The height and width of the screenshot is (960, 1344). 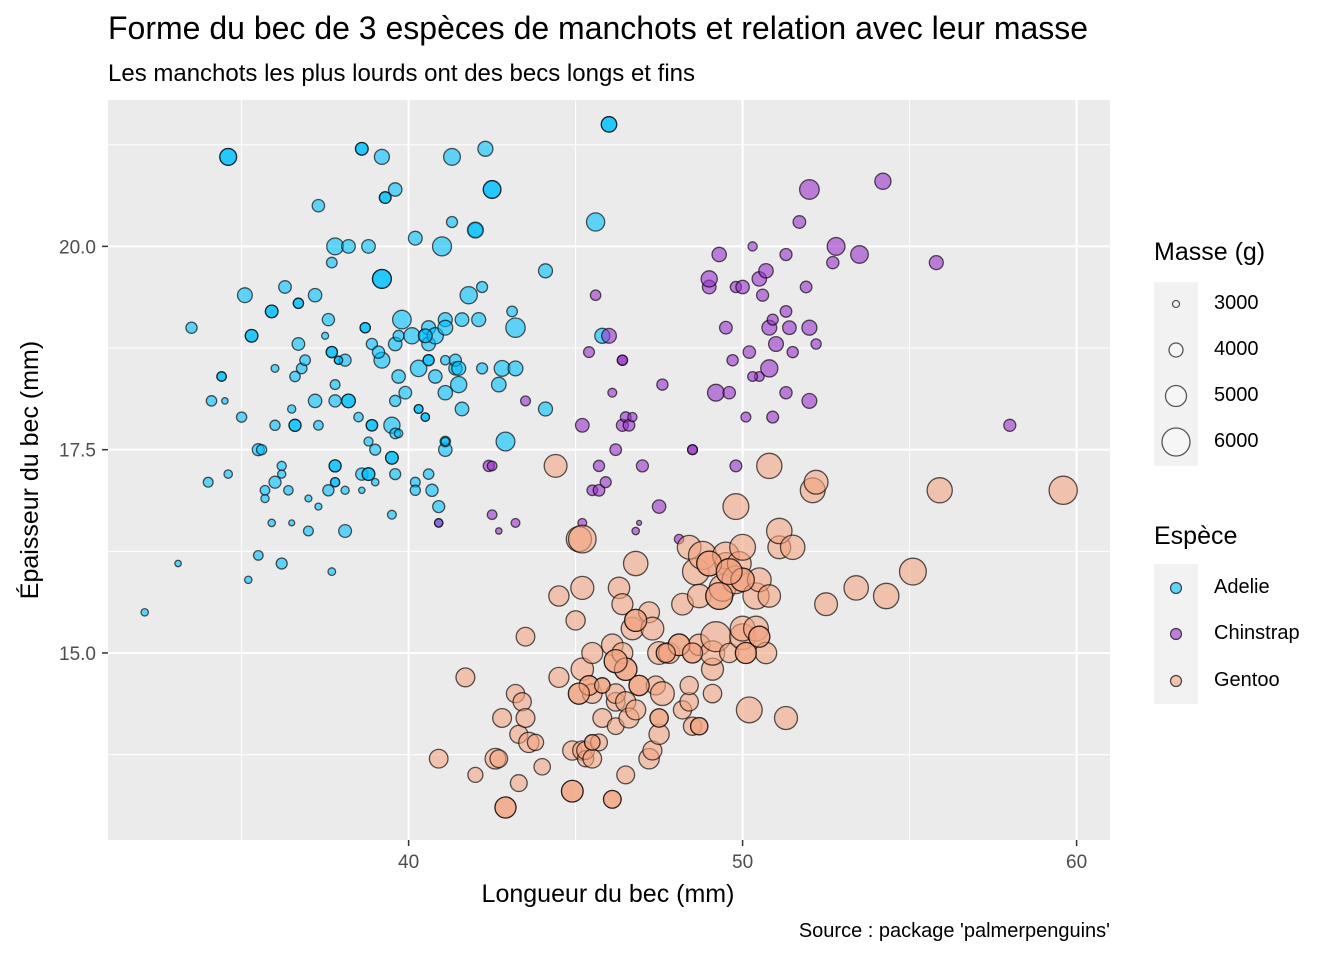 I want to click on color-legend-key, so click(x=1176, y=588).